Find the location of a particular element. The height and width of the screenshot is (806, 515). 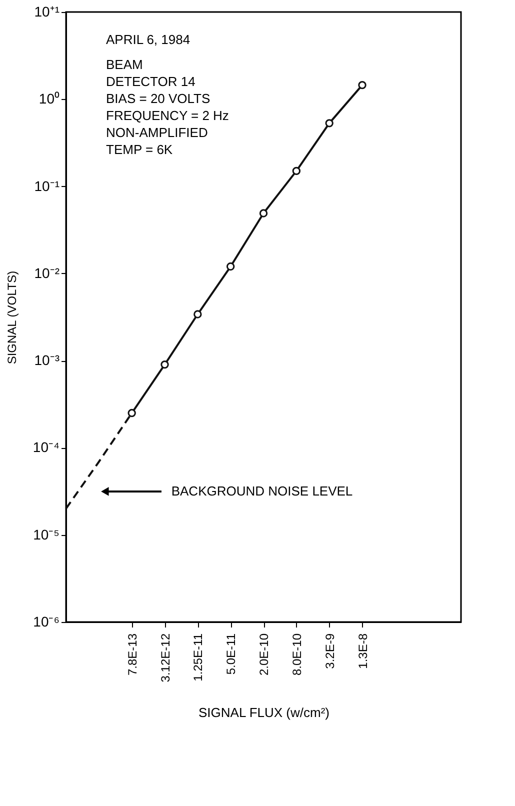

annotation: NON-AMPLIFIED is located at coordinates (157, 132).